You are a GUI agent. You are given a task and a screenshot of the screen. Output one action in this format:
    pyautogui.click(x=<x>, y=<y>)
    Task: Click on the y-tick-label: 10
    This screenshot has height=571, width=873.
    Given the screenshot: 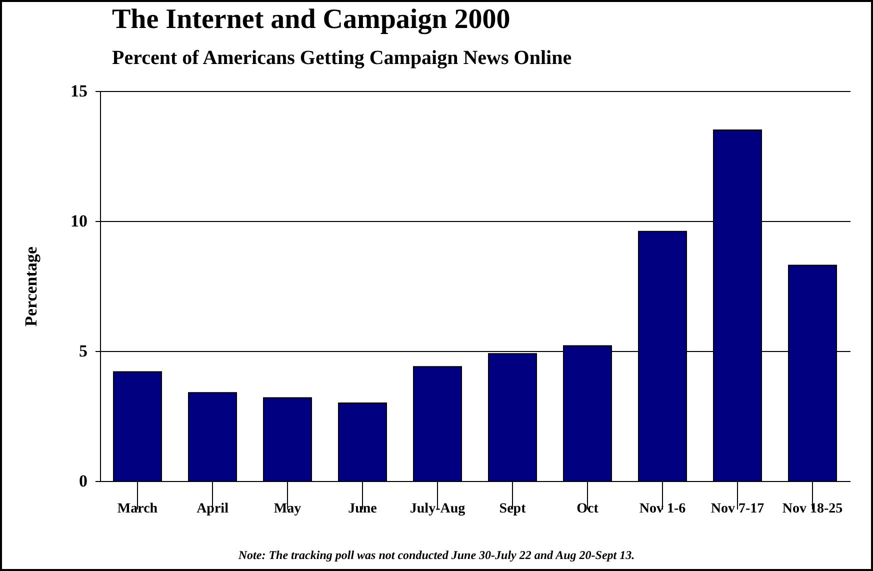 What is the action you would take?
    pyautogui.click(x=79, y=221)
    